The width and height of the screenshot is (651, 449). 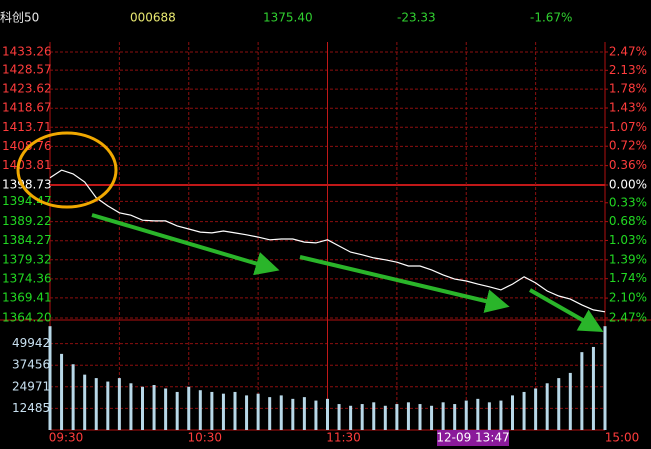 I want to click on y-tick-label: 1428.57, so click(x=27, y=70).